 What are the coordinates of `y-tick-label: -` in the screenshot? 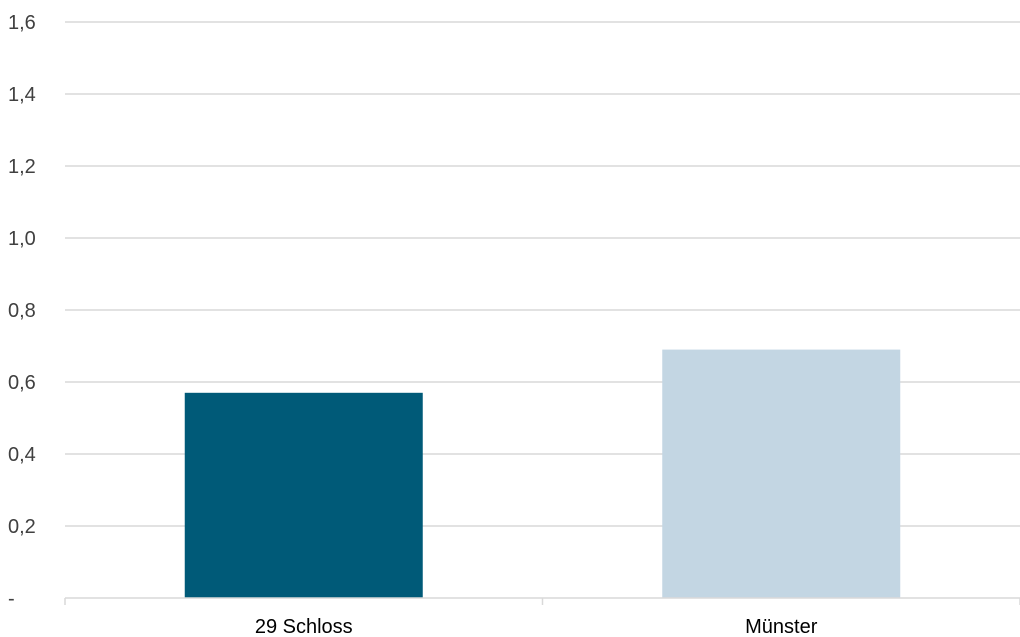 It's located at (11, 599).